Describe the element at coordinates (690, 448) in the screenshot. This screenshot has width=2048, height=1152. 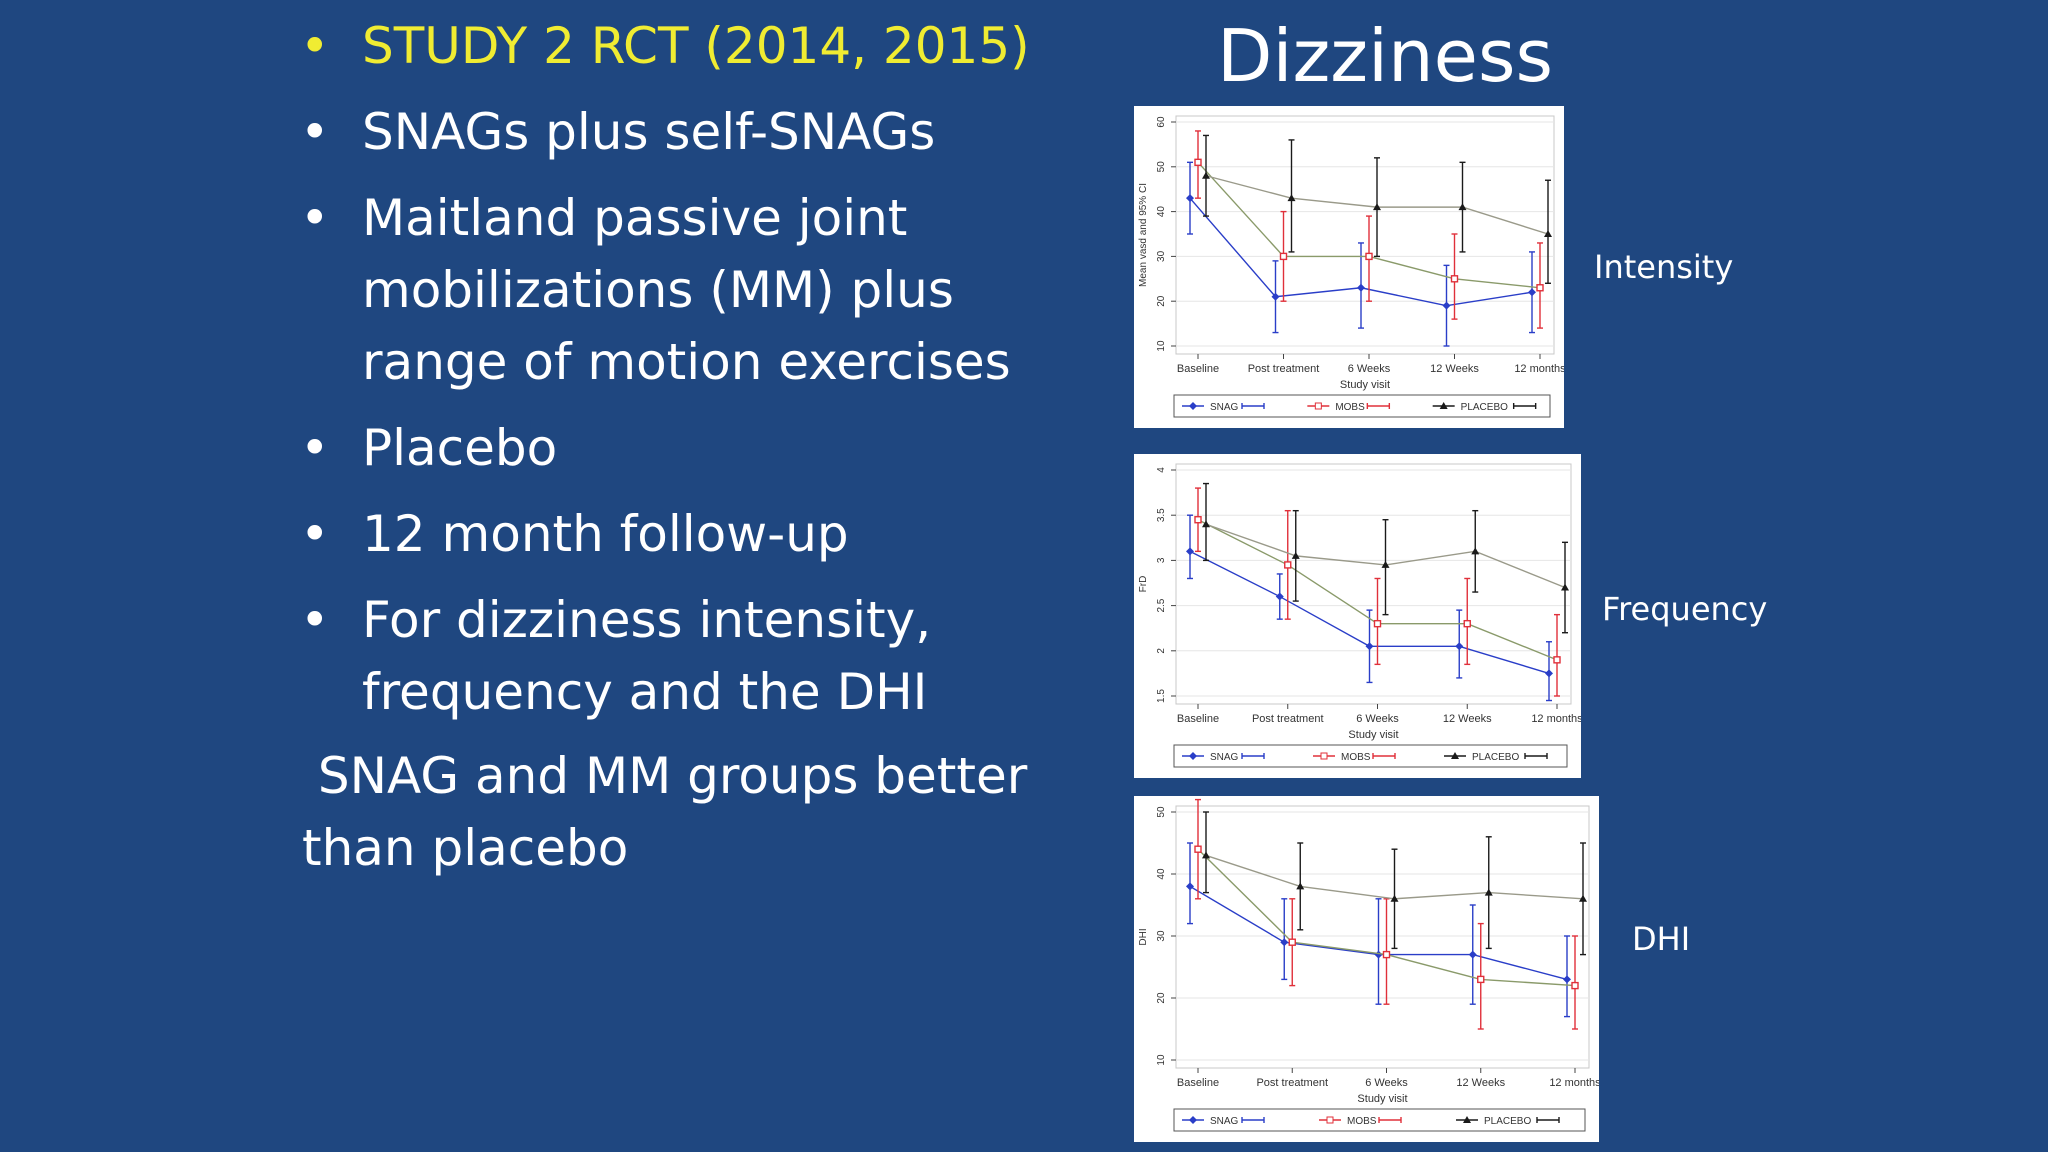
I see `bullet-placebo: • Placebo` at that location.